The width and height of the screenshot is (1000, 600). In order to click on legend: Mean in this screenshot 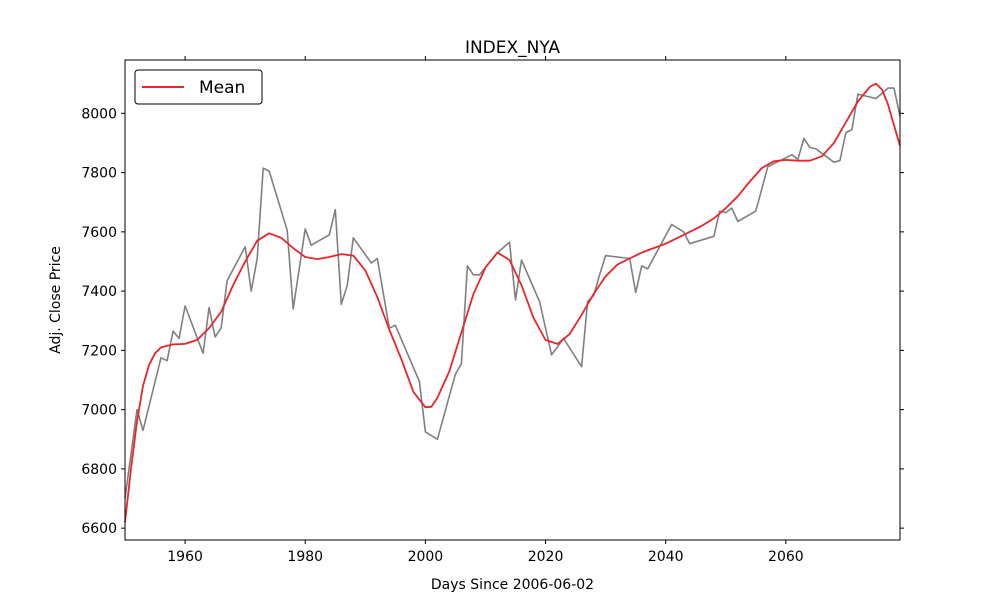, I will do `click(198, 87)`.